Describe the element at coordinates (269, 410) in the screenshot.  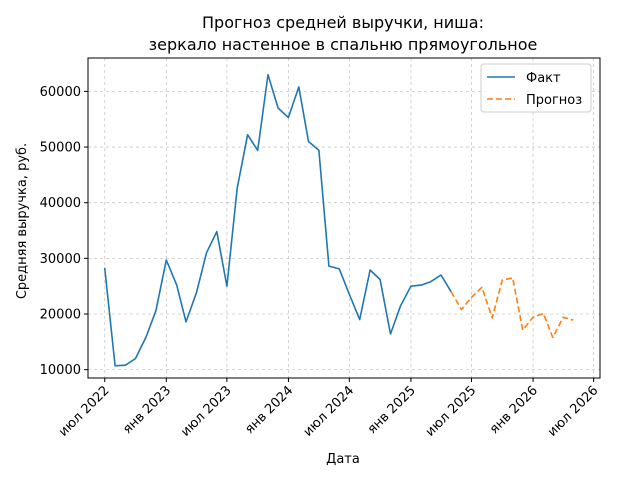
I see `x-tick-label: янв 2024` at that location.